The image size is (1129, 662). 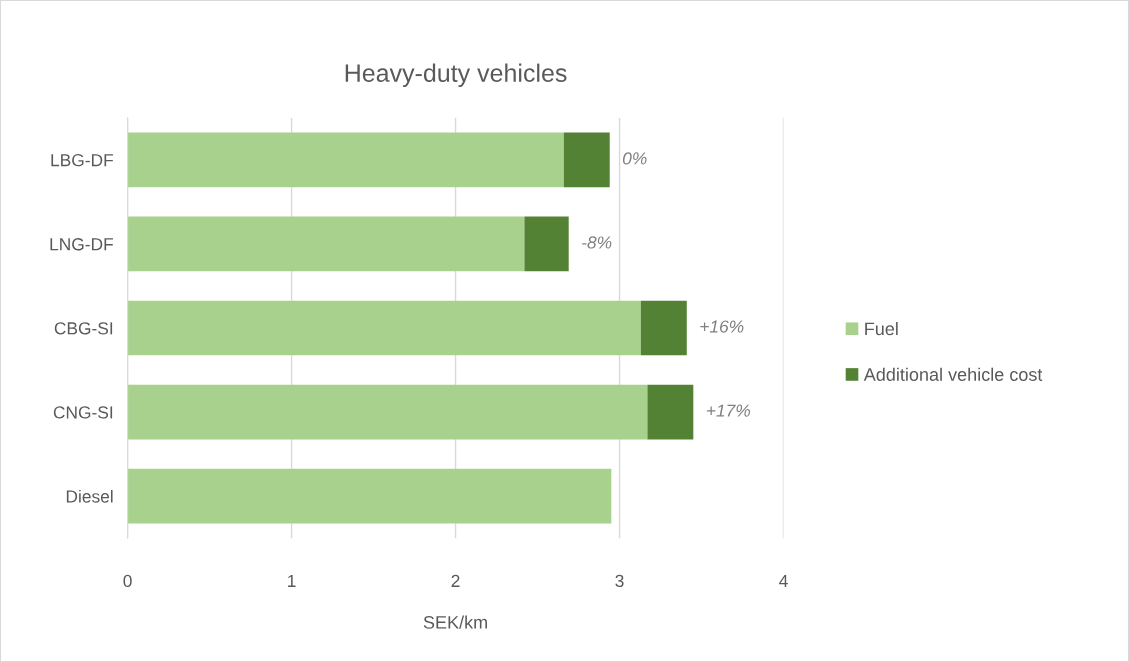 What do you see at coordinates (634, 158) in the screenshot?
I see `annotation: 0%` at bounding box center [634, 158].